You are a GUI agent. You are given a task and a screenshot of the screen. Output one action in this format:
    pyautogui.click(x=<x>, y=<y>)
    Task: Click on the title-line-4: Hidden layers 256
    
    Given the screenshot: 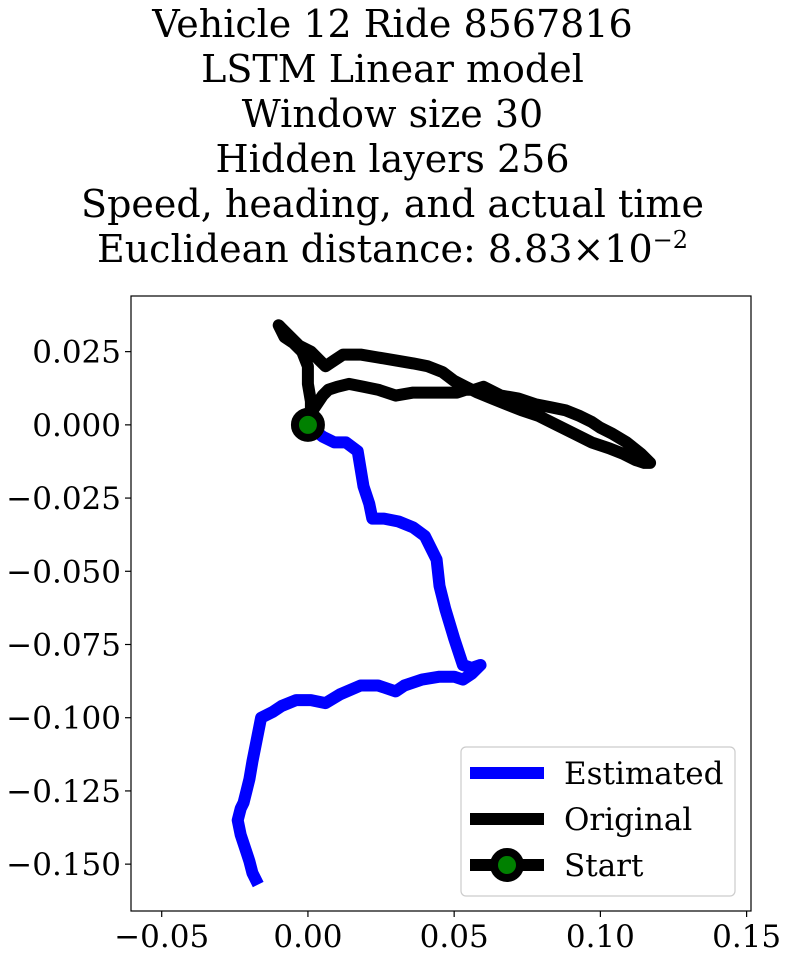 What is the action you would take?
    pyautogui.click(x=392, y=159)
    